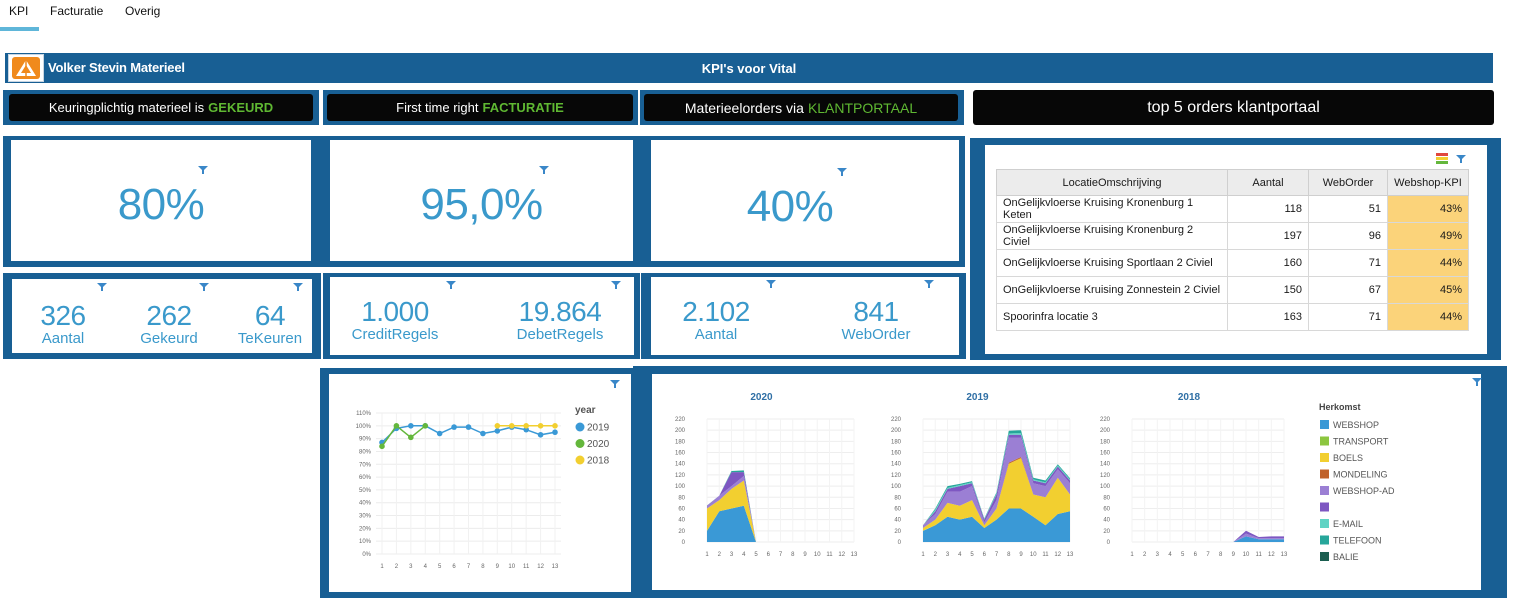  I want to click on x-tick-label: 8, so click(1221, 555).